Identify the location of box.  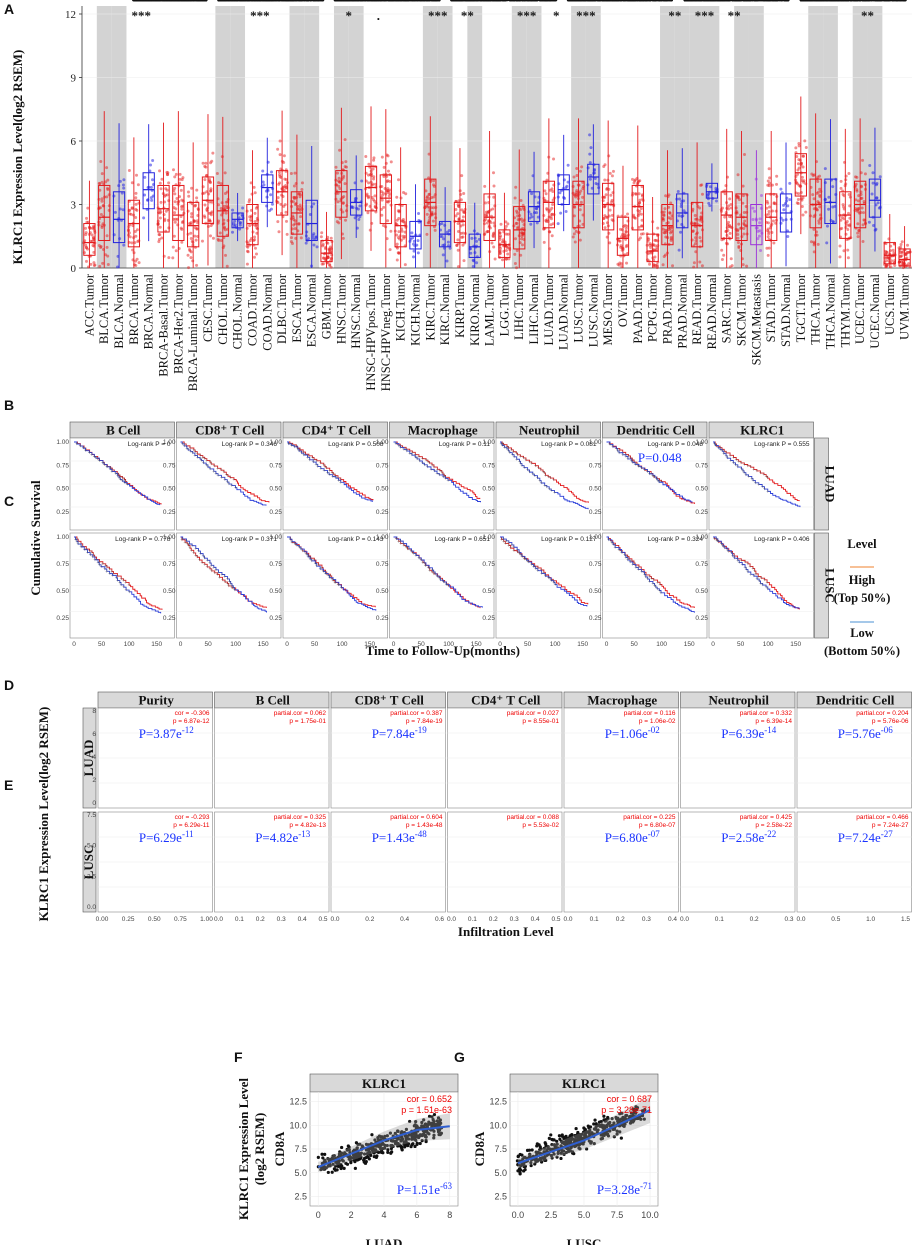
(519, 228).